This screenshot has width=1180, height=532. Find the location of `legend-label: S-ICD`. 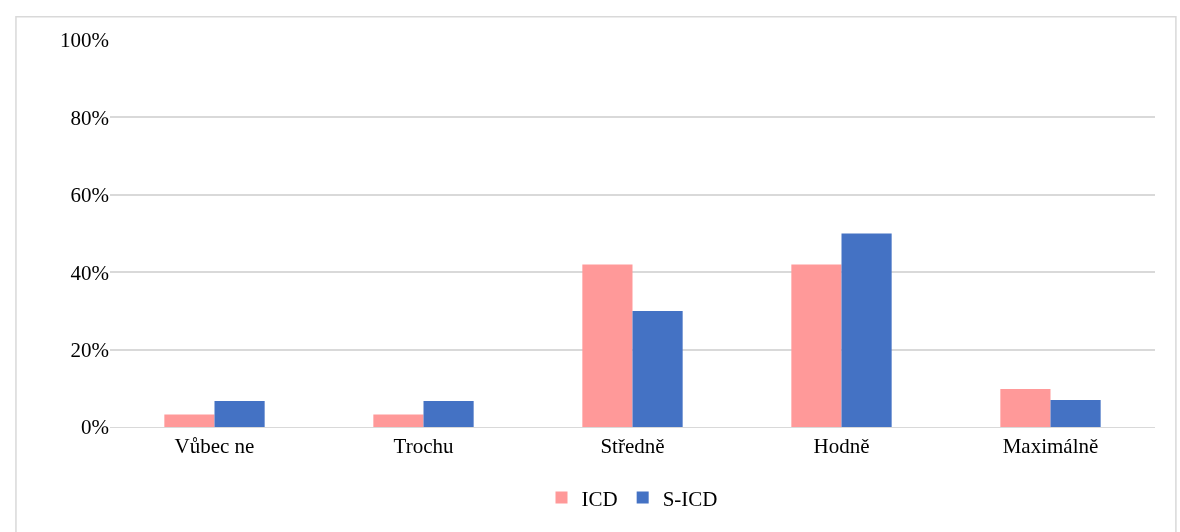

legend-label: S-ICD is located at coordinates (690, 498).